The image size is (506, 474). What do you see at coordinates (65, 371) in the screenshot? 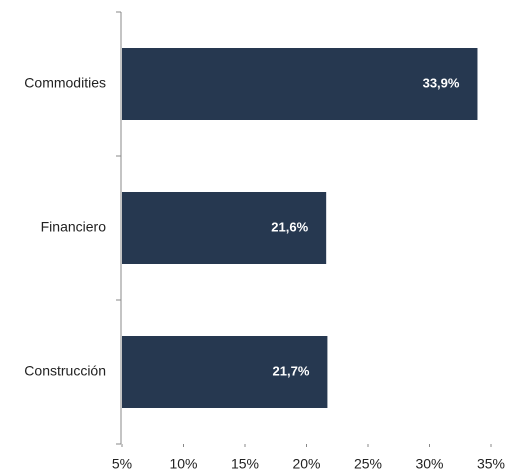
I see `y-tick-label: Construcción` at bounding box center [65, 371].